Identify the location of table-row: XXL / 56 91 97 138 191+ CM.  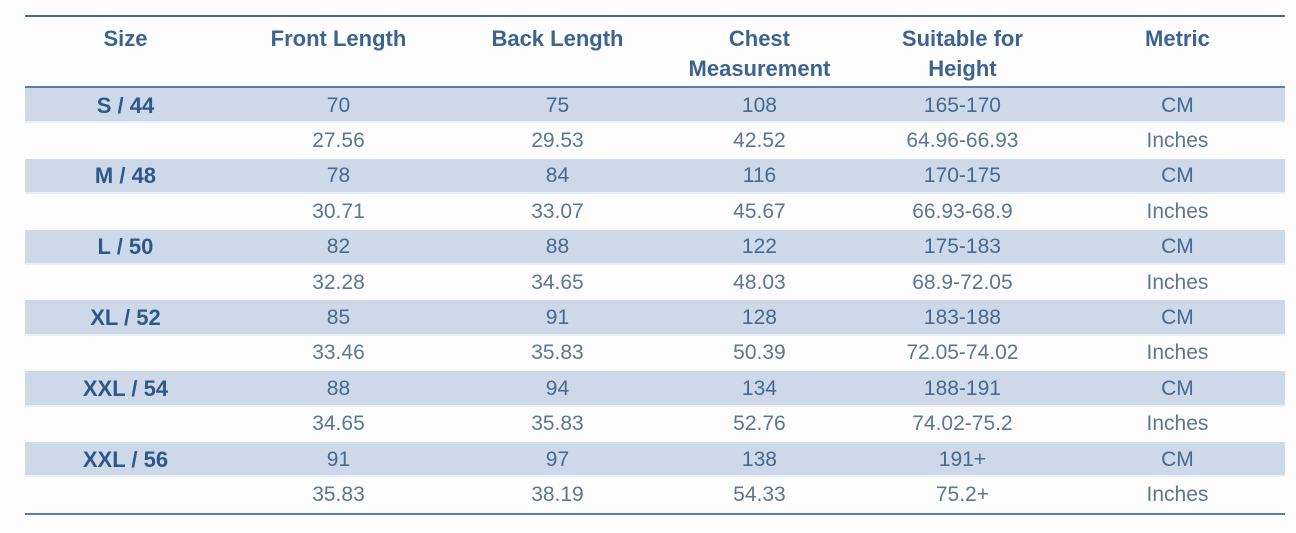
(655, 459).